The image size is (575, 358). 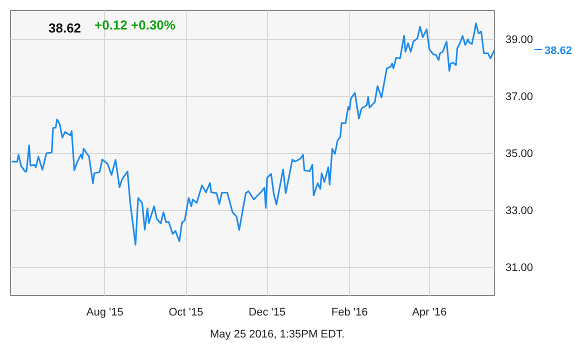 What do you see at coordinates (267, 312) in the screenshot?
I see `x-tick-label: Dec '15` at bounding box center [267, 312].